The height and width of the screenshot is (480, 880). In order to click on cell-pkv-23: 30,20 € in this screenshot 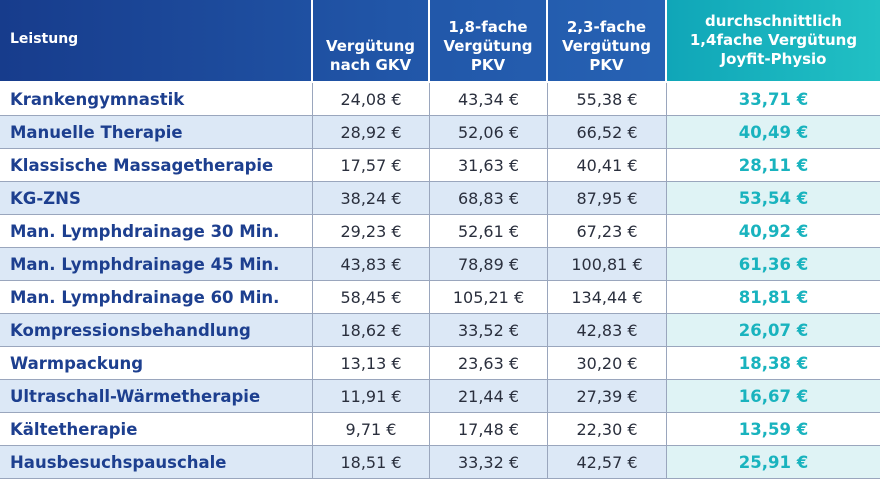, I will do `click(607, 363)`.